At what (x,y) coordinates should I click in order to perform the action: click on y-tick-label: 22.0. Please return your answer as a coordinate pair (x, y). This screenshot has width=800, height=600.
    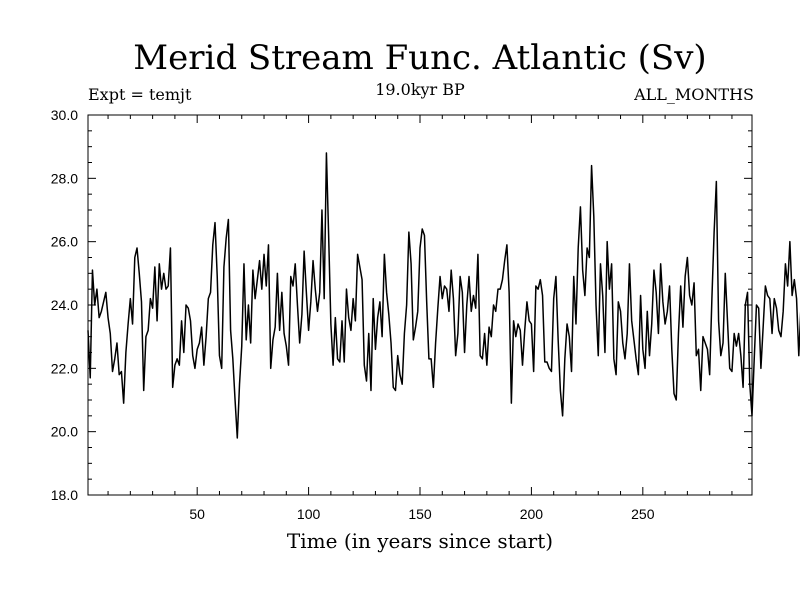
    Looking at the image, I should click on (64, 368).